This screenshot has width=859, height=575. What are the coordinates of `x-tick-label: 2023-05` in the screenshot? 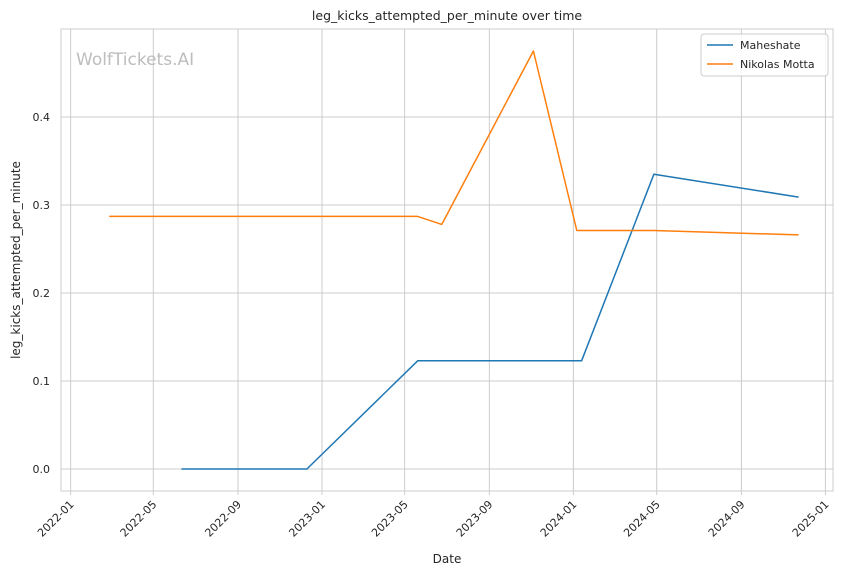 It's located at (390, 519).